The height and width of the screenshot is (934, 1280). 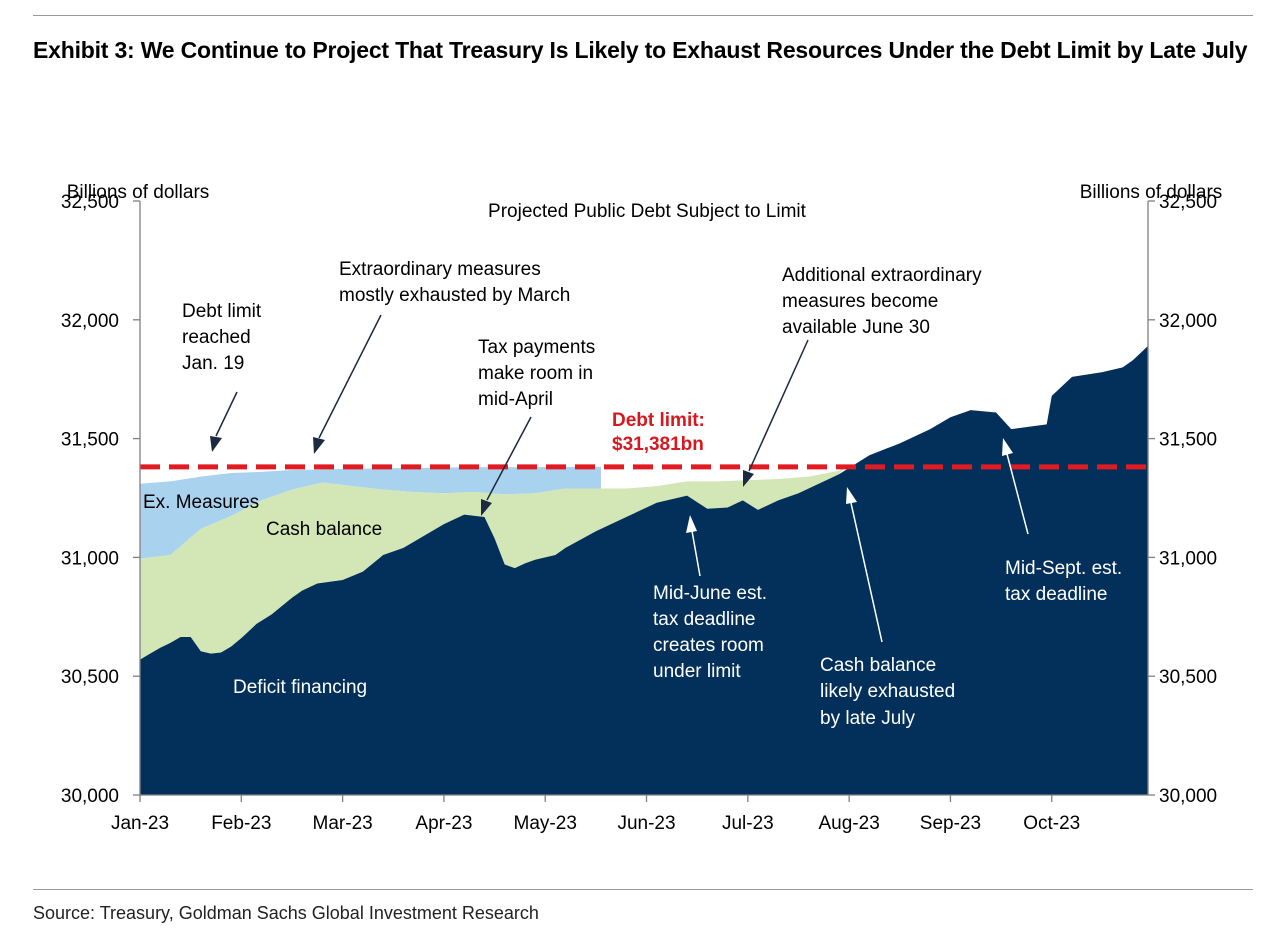 I want to click on y-tick-label-left: 31,500, so click(x=90, y=440).